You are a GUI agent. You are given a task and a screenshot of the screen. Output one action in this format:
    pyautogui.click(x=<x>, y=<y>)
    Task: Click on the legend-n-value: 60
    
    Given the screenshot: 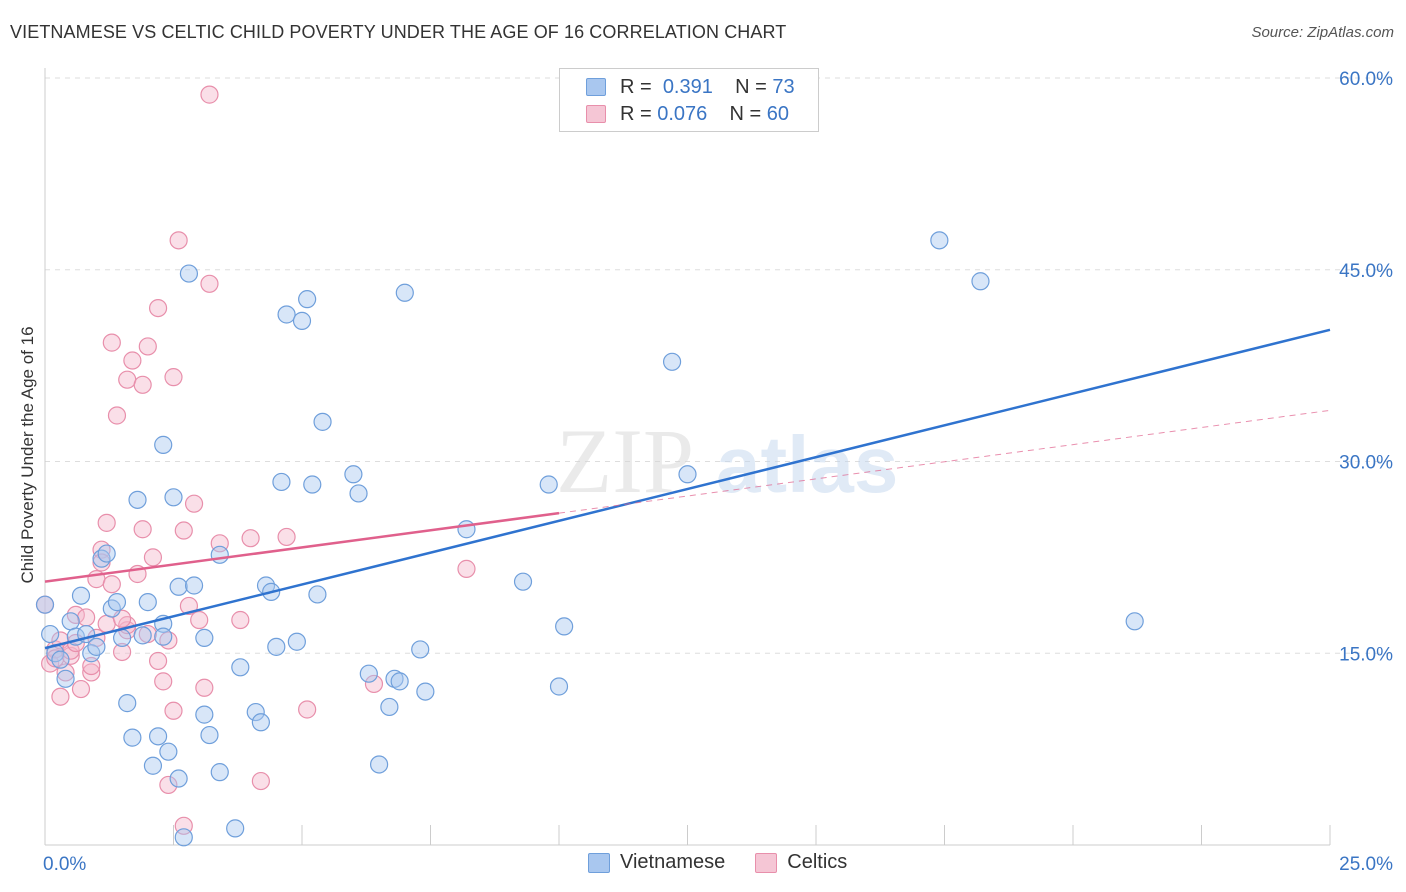 What is the action you would take?
    pyautogui.click(x=778, y=113)
    